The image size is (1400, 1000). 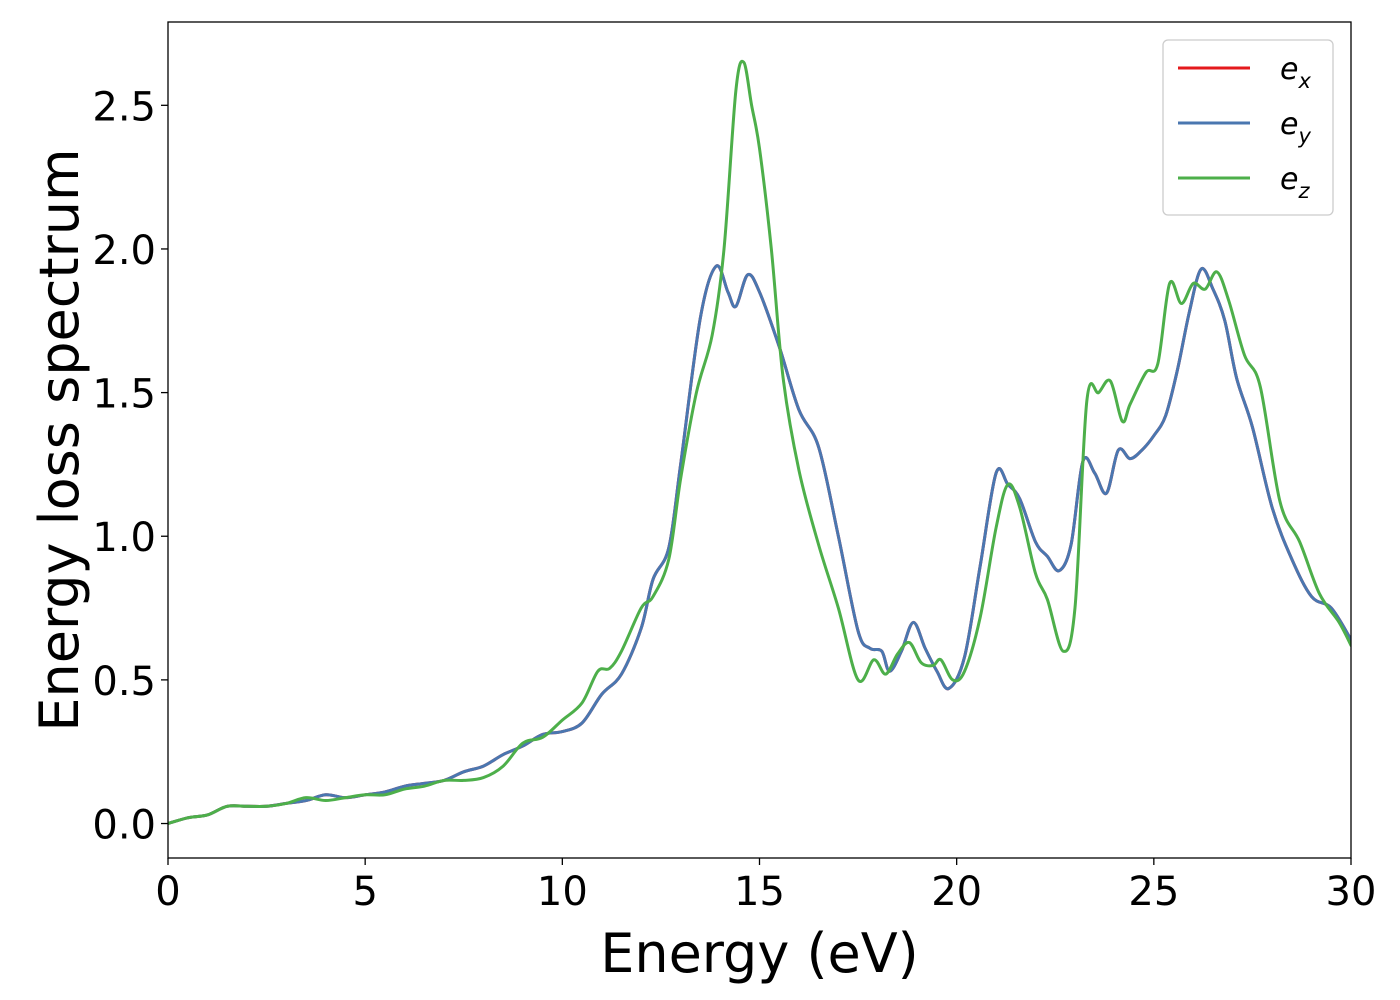 What do you see at coordinates (124, 107) in the screenshot?
I see `y-tick-label: 2.5` at bounding box center [124, 107].